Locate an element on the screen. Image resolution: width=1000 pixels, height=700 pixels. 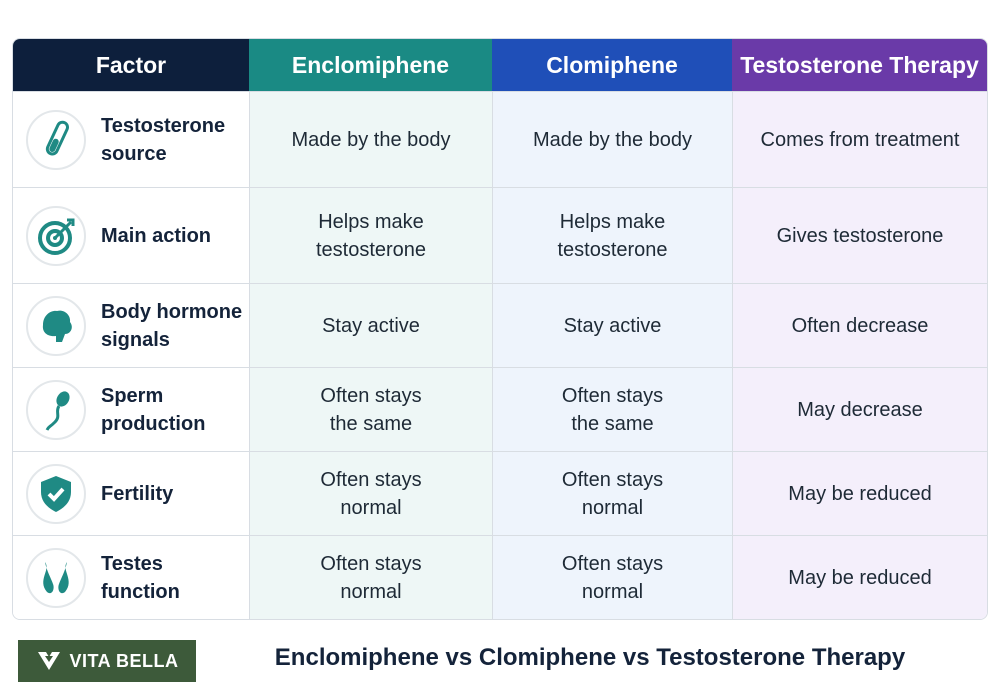
factor-line: Main action is located at coordinates (156, 235).